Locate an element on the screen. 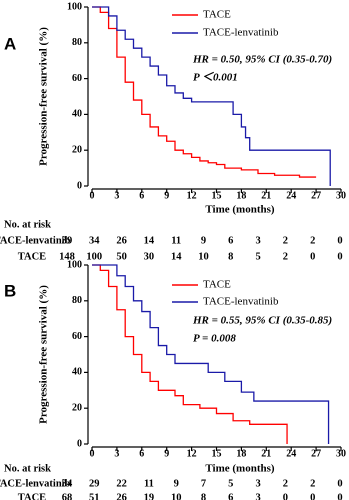 The height and width of the screenshot is (500, 349). panel-label: B is located at coordinates (10, 290).